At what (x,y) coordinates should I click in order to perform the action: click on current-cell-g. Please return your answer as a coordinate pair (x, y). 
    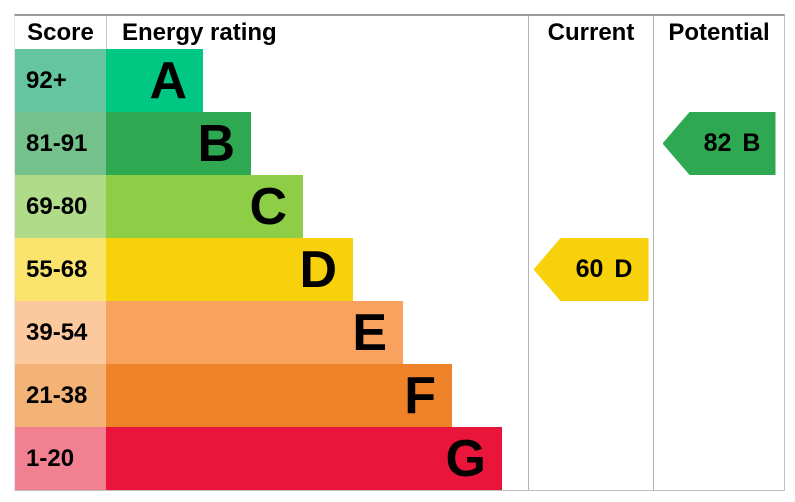
    Looking at the image, I should click on (590, 458).